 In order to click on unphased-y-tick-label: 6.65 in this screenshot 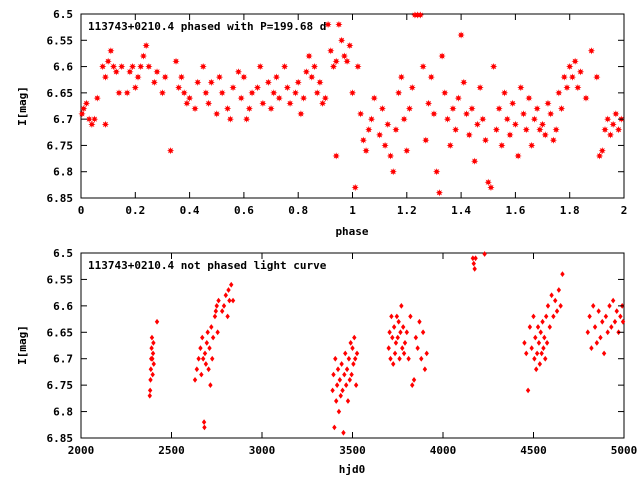, I will do `click(60, 332)`.